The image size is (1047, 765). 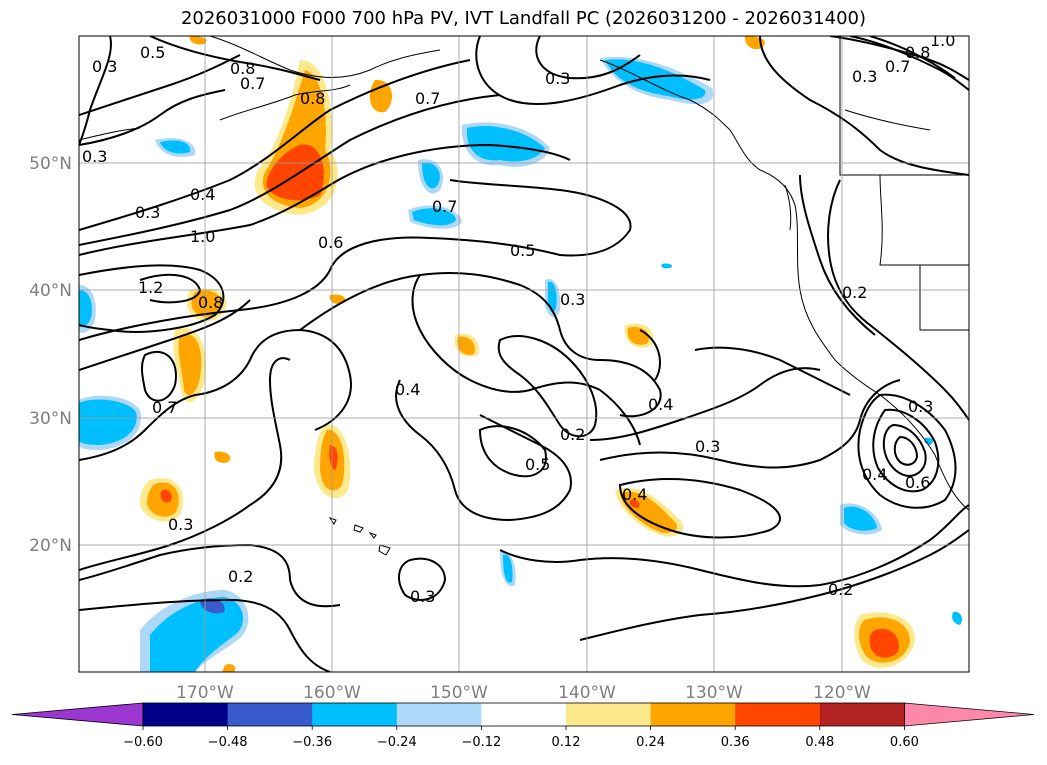 What do you see at coordinates (714, 693) in the screenshot?
I see `lon-label: 130°W` at bounding box center [714, 693].